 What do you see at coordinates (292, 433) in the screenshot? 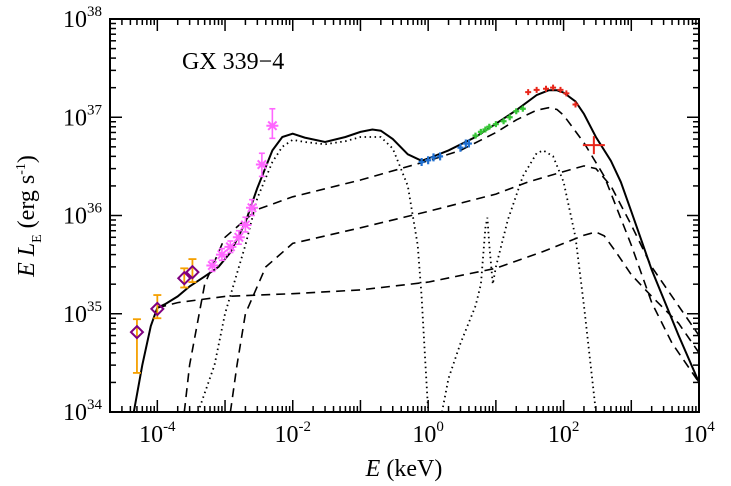
I see `x-tick-label: 10⁻²` at bounding box center [292, 433].